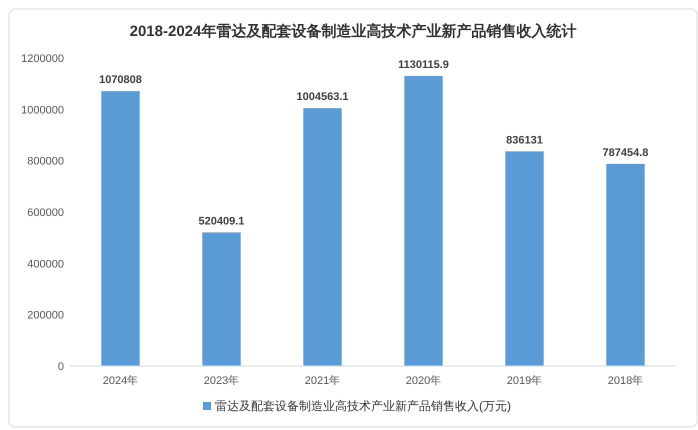  I want to click on y-tick-label: 1000000, so click(42, 110).